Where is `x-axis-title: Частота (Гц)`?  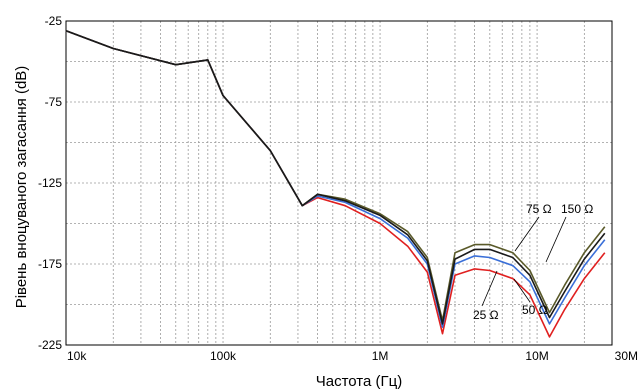 x-axis-title: Частота (Гц) is located at coordinates (359, 381).